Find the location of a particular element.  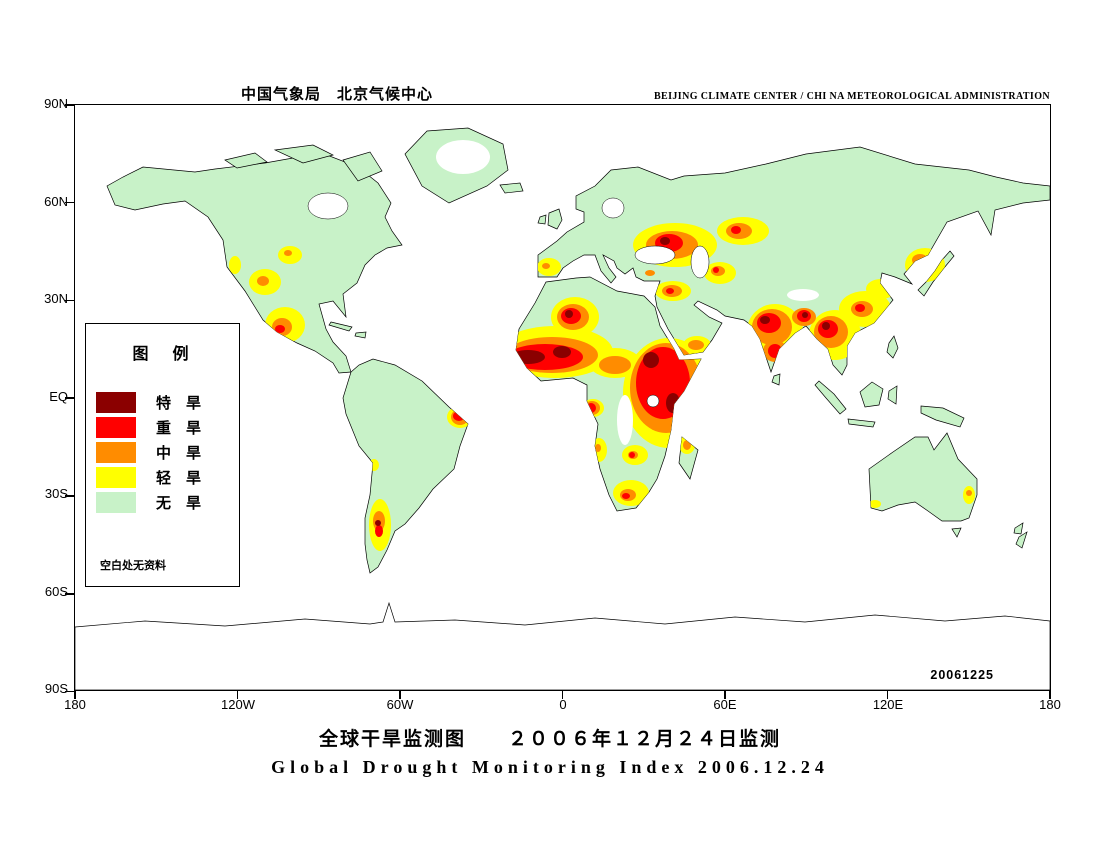

drought-region-northeast-india is located at coordinates (805, 315).